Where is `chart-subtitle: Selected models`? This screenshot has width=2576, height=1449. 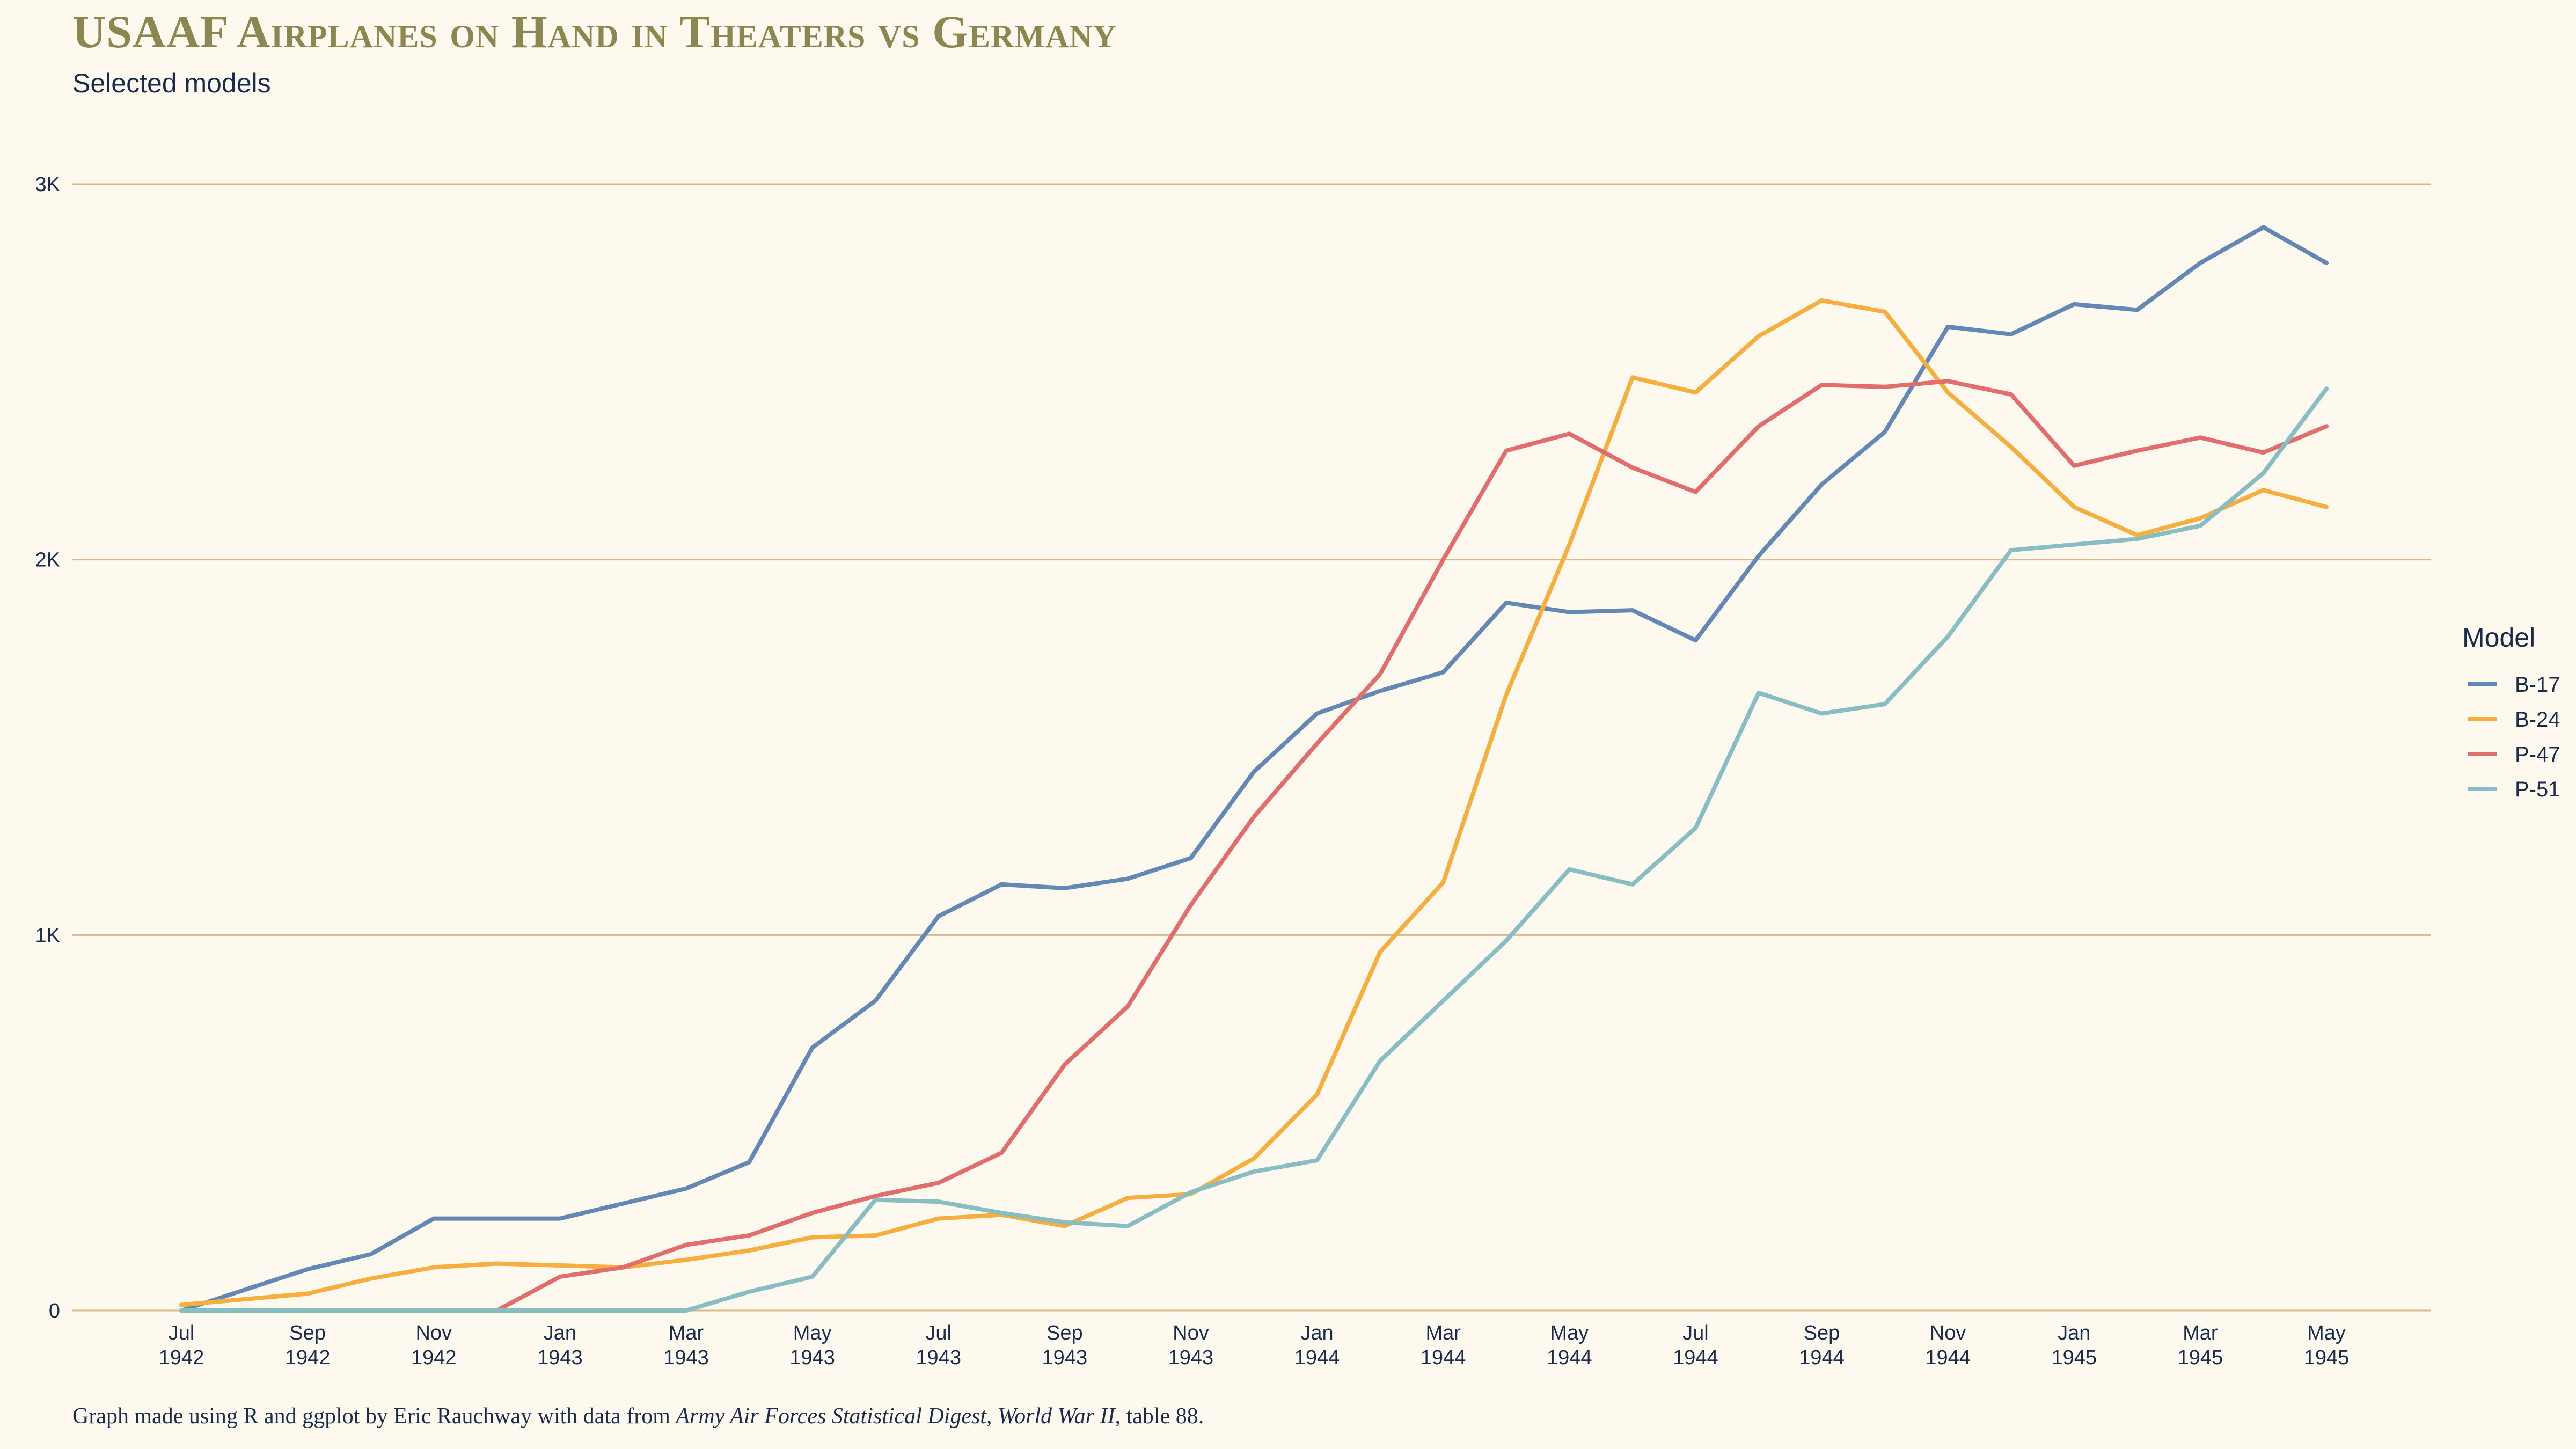 chart-subtitle: Selected models is located at coordinates (171, 83).